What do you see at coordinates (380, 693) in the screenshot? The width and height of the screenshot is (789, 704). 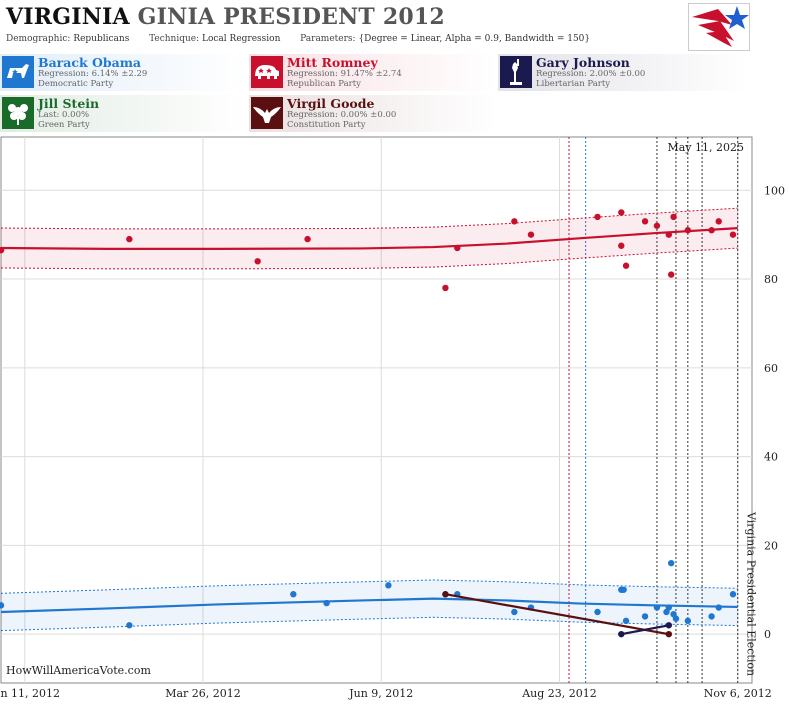 I see `x-tick-label: Jun 9, 2012` at bounding box center [380, 693].